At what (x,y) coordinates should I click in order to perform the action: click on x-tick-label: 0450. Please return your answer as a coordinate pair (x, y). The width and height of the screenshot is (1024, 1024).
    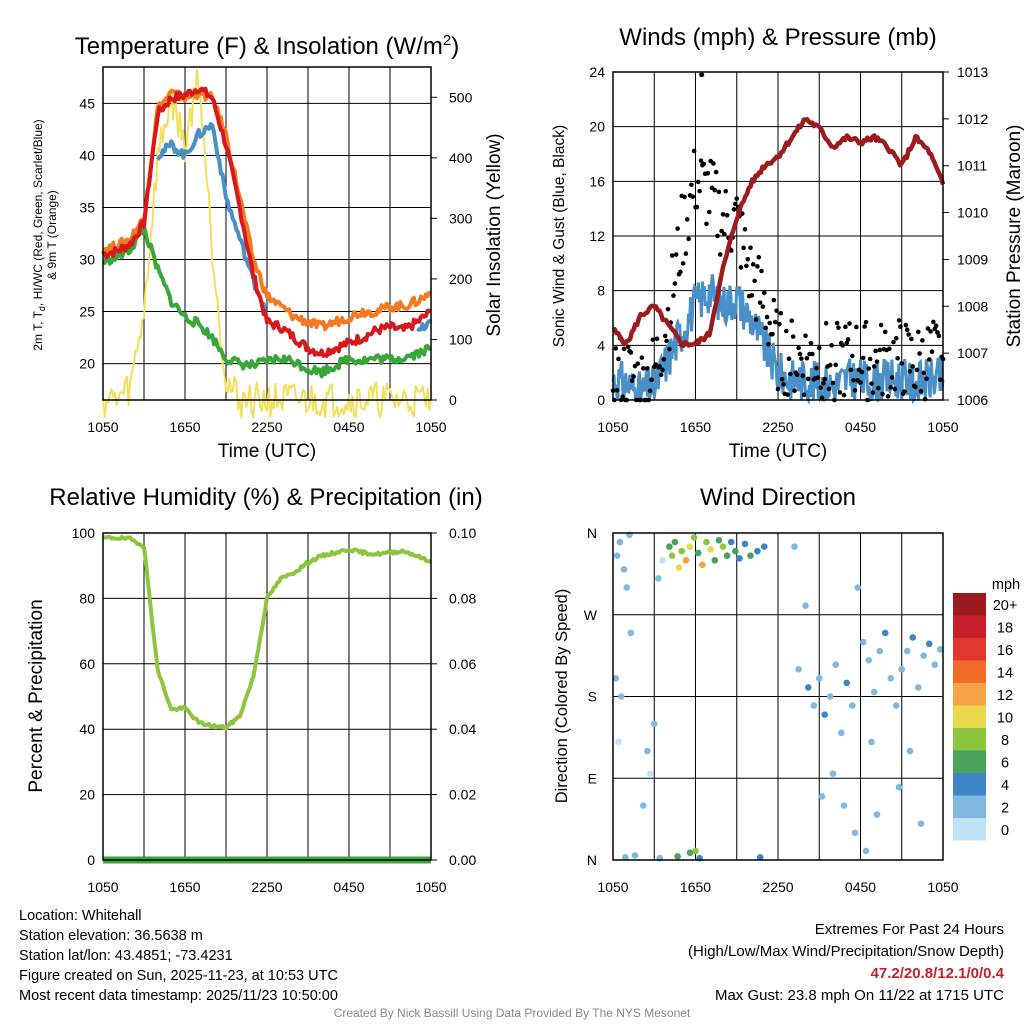
    Looking at the image, I should click on (860, 887).